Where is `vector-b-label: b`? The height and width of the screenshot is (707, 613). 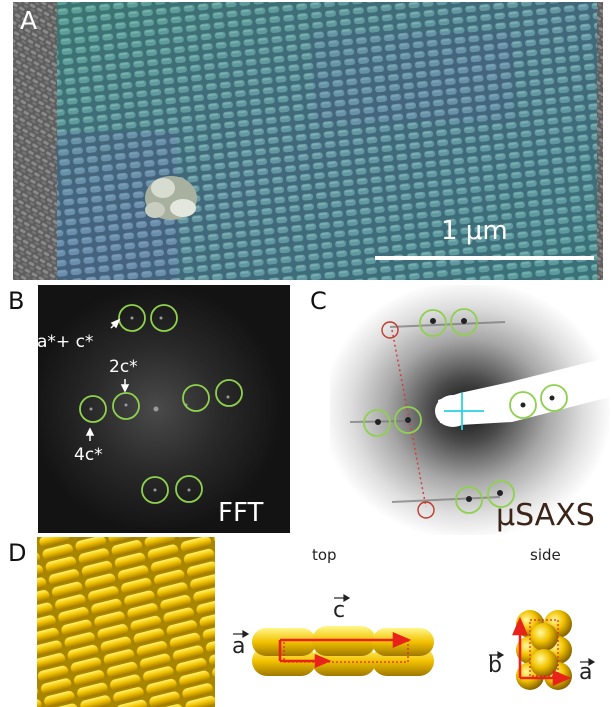 vector-b-label: b is located at coordinates (495, 665).